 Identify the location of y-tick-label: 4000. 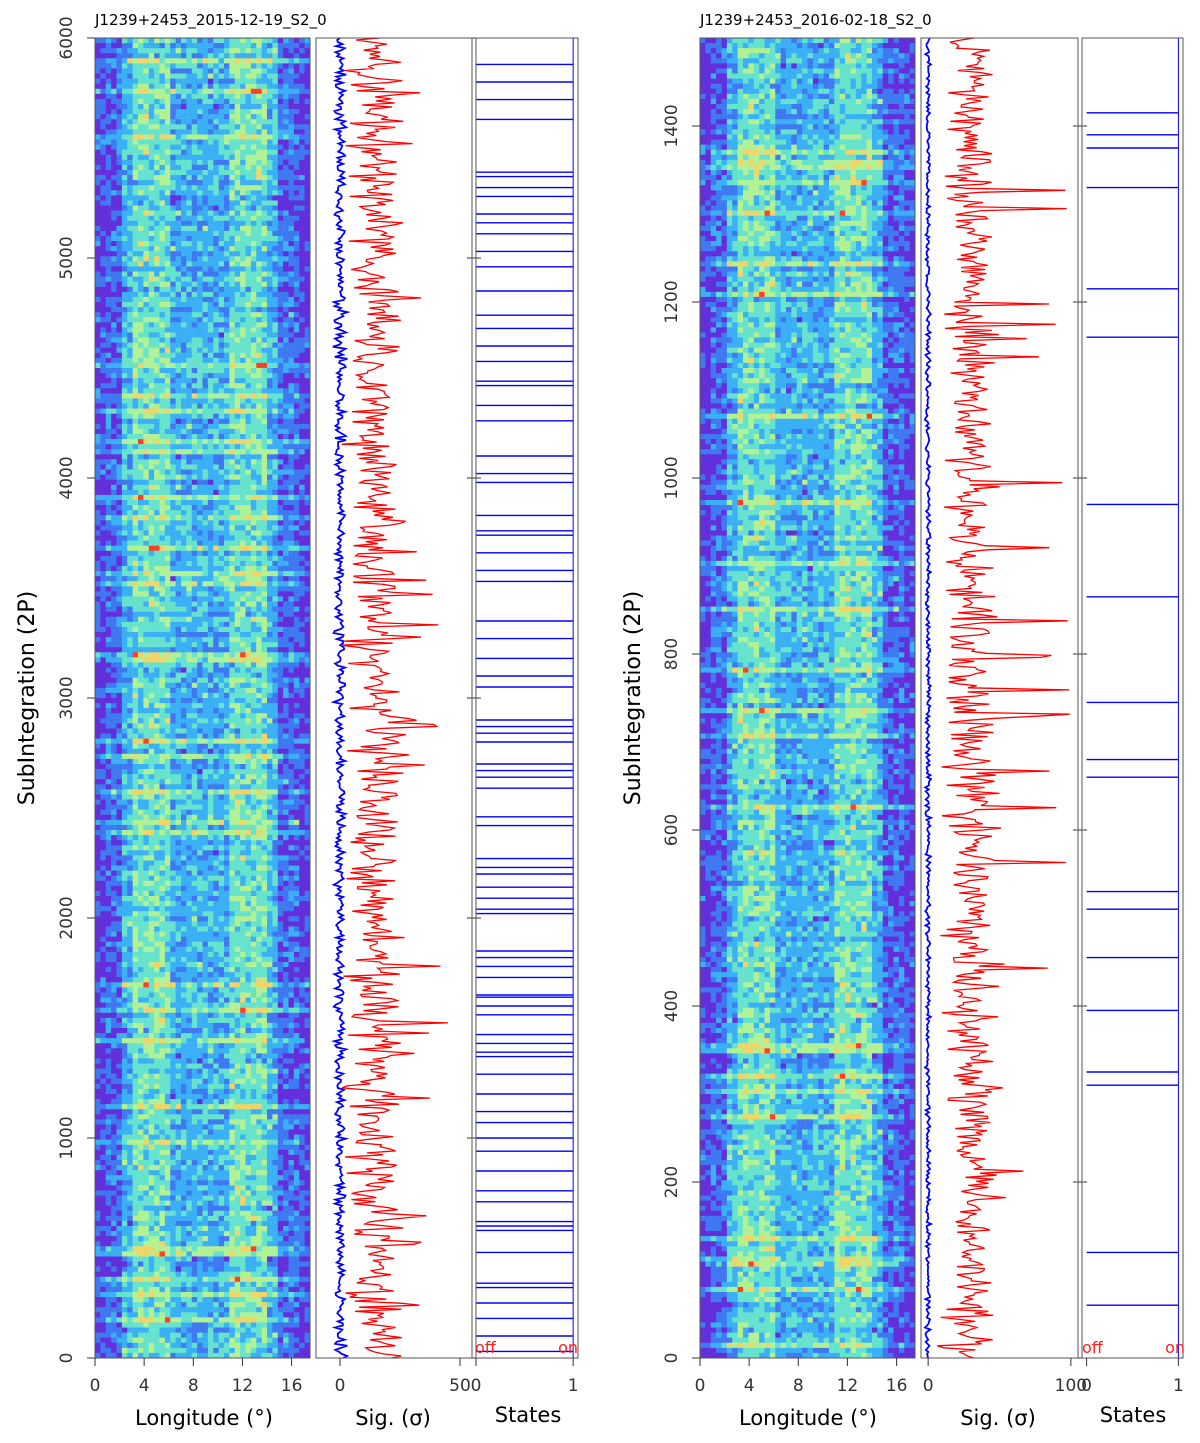
(67, 477).